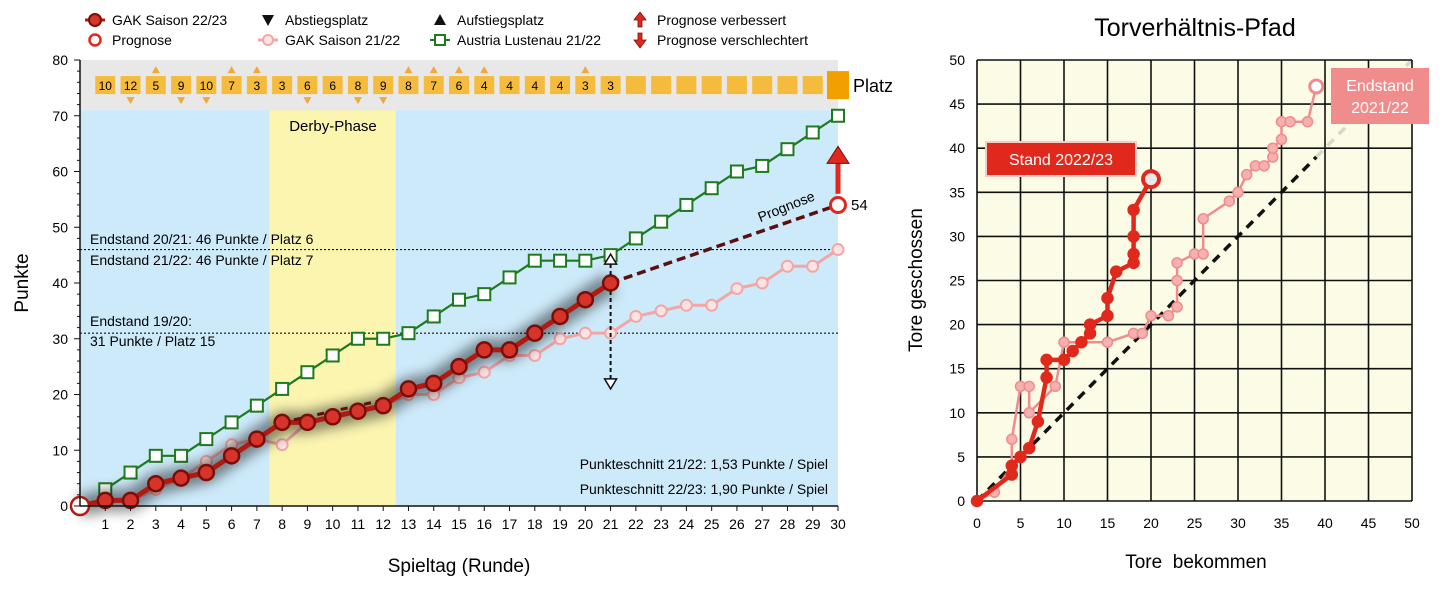 This screenshot has width=1440, height=590. What do you see at coordinates (721, 20) in the screenshot?
I see `legend-label: Prognose verbessert` at bounding box center [721, 20].